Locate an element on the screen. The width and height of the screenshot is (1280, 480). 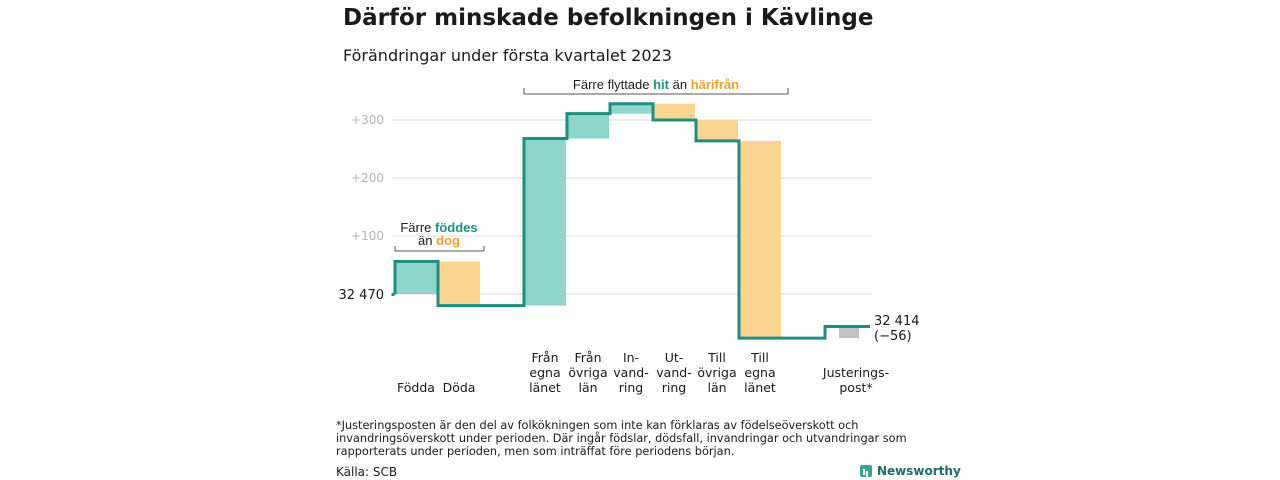
category-label-till_egna: Till is located at coordinates (759, 357).